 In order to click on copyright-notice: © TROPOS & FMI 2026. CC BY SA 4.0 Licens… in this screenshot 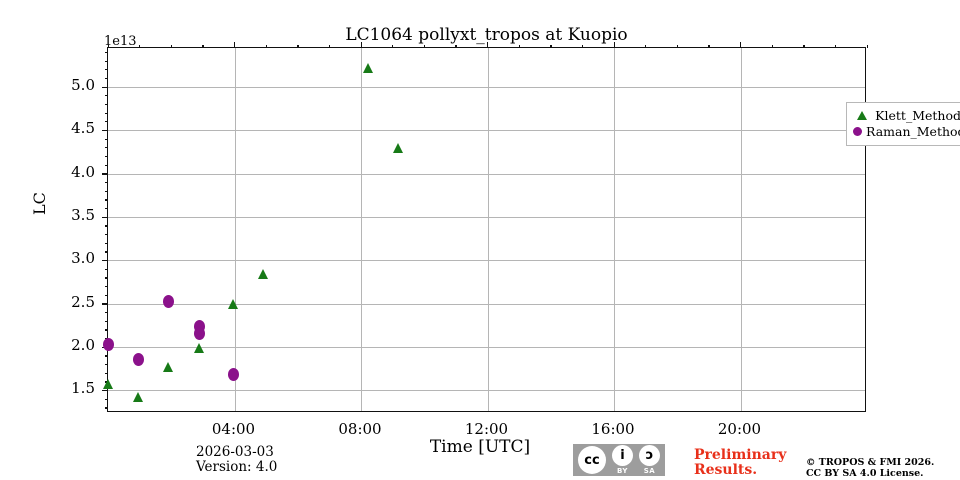, I will do `click(870, 468)`.